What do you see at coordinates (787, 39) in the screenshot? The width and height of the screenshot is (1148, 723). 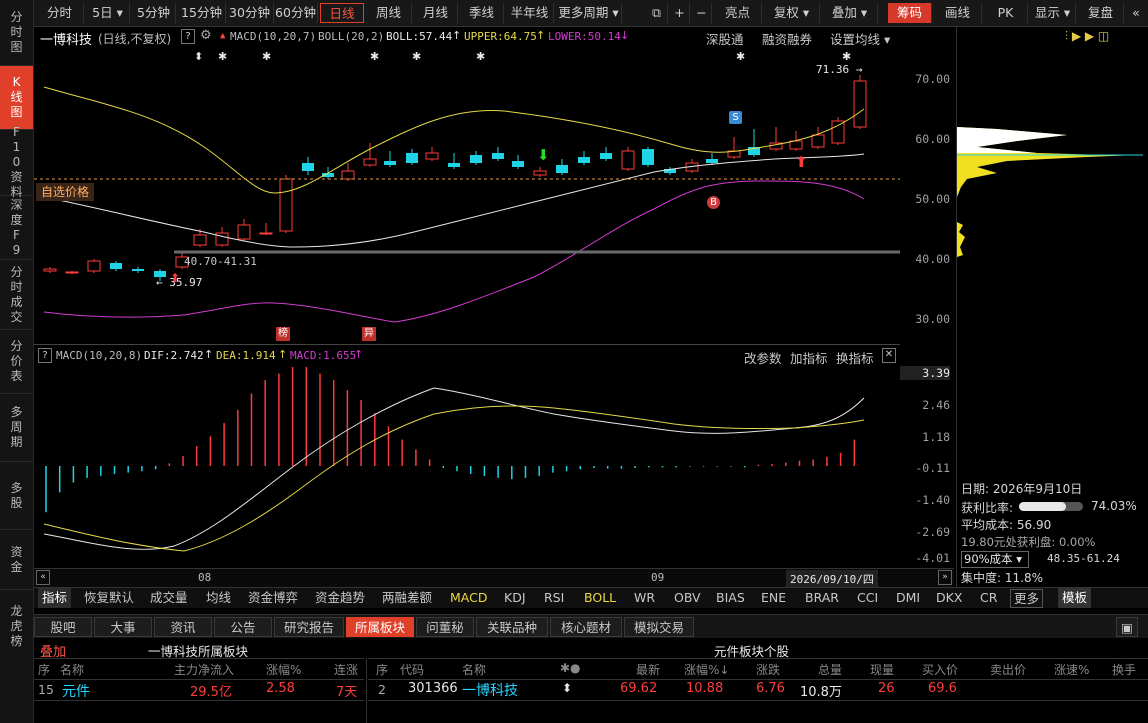 I see `margin-link: 融资融券` at bounding box center [787, 39].